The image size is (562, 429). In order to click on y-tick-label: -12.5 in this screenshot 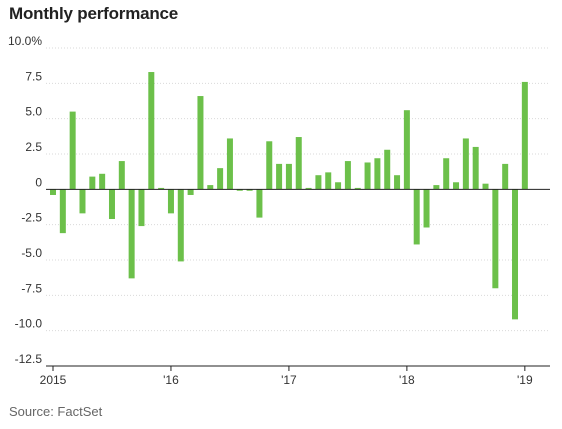, I will do `click(29, 359)`.